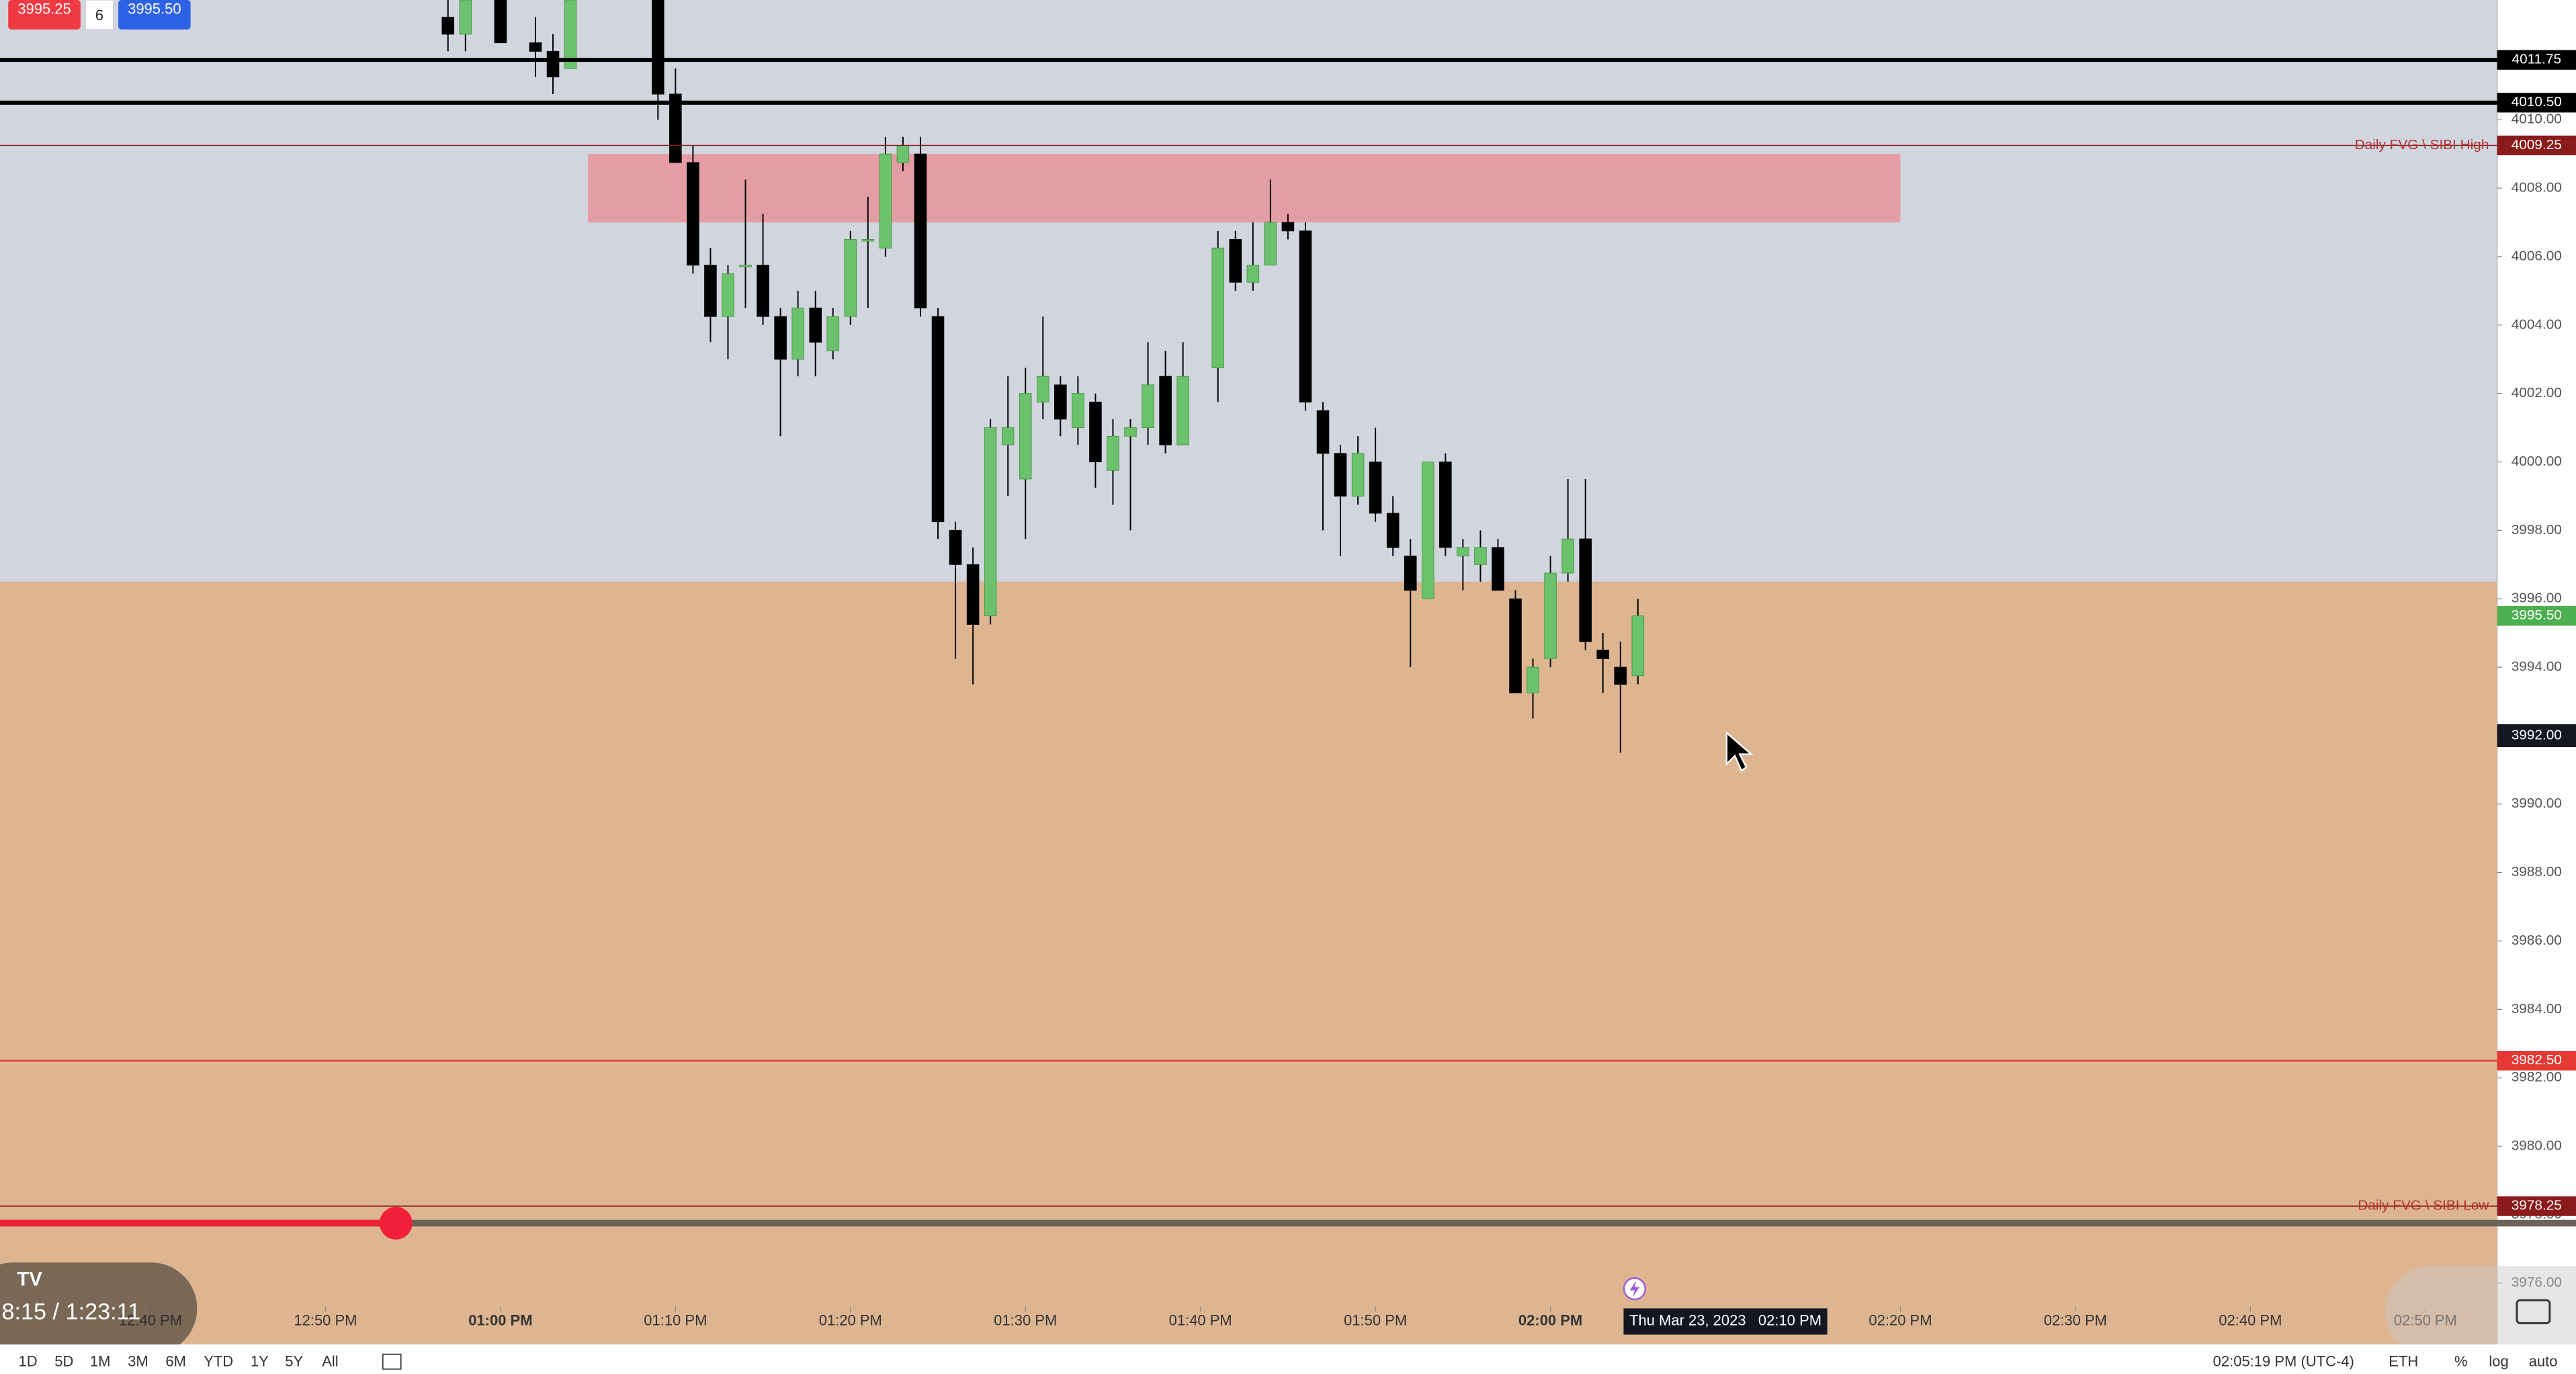  Describe the element at coordinates (2283, 1361) in the screenshot. I see `clock: 02:05:19 PM (UTC-4)` at that location.